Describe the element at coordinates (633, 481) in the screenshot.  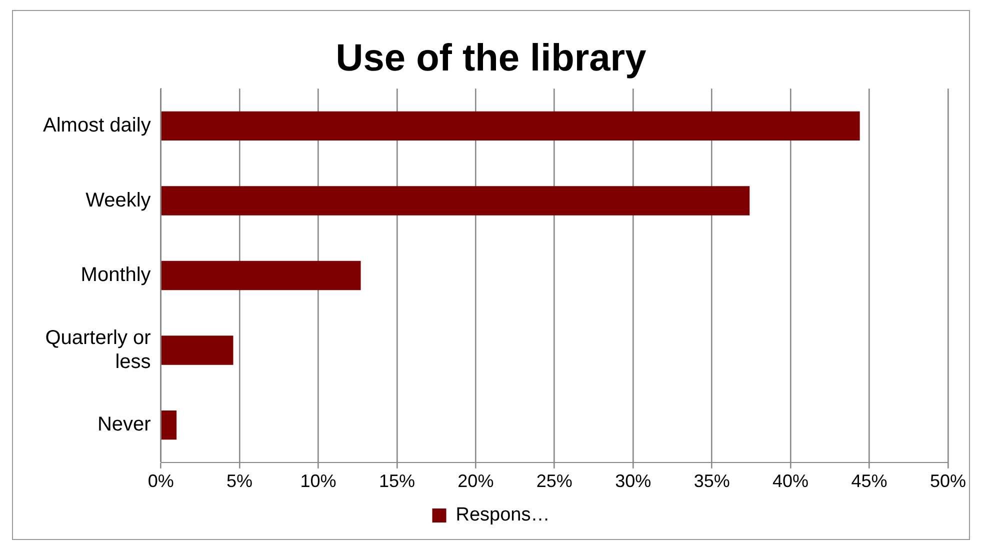
I see `x-tick-label: 30%` at that location.